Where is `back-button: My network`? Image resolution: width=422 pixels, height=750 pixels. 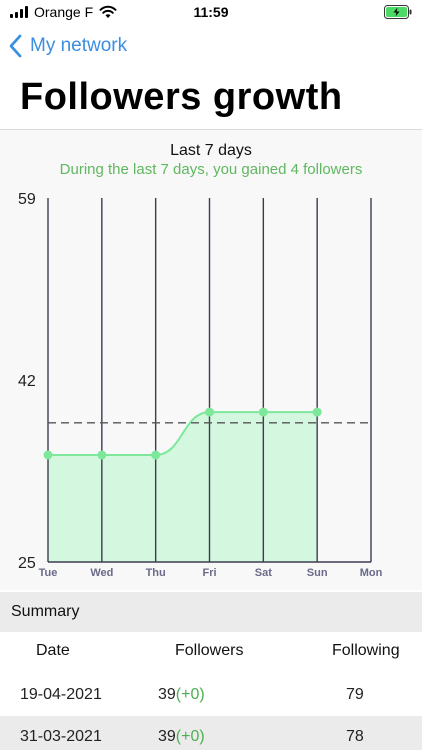 back-button: My network is located at coordinates (67, 46).